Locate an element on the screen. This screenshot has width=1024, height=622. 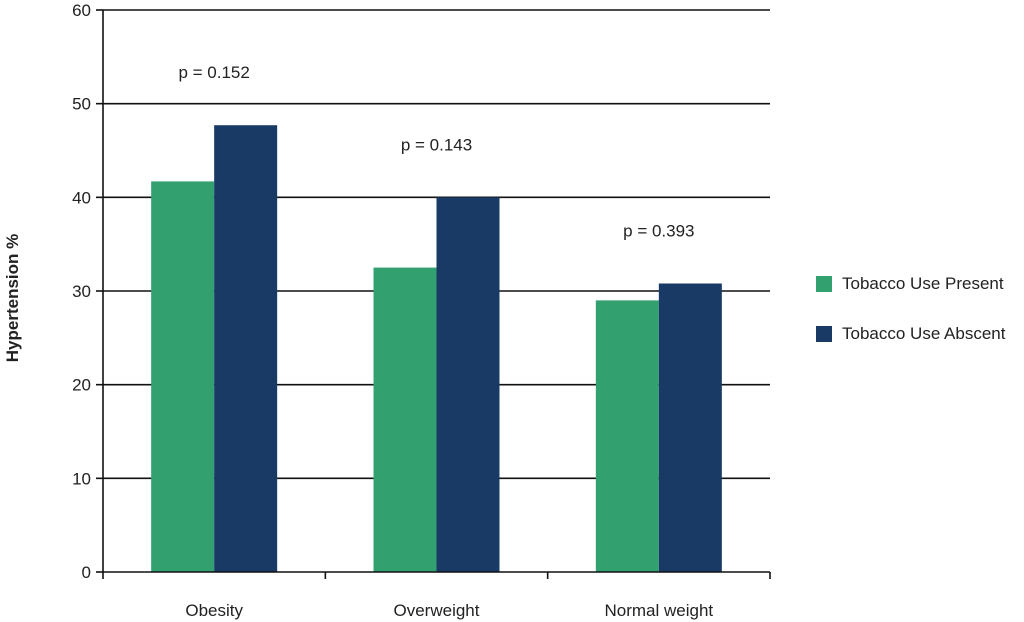
legend-label: Tobacco Use Present is located at coordinates (923, 283).